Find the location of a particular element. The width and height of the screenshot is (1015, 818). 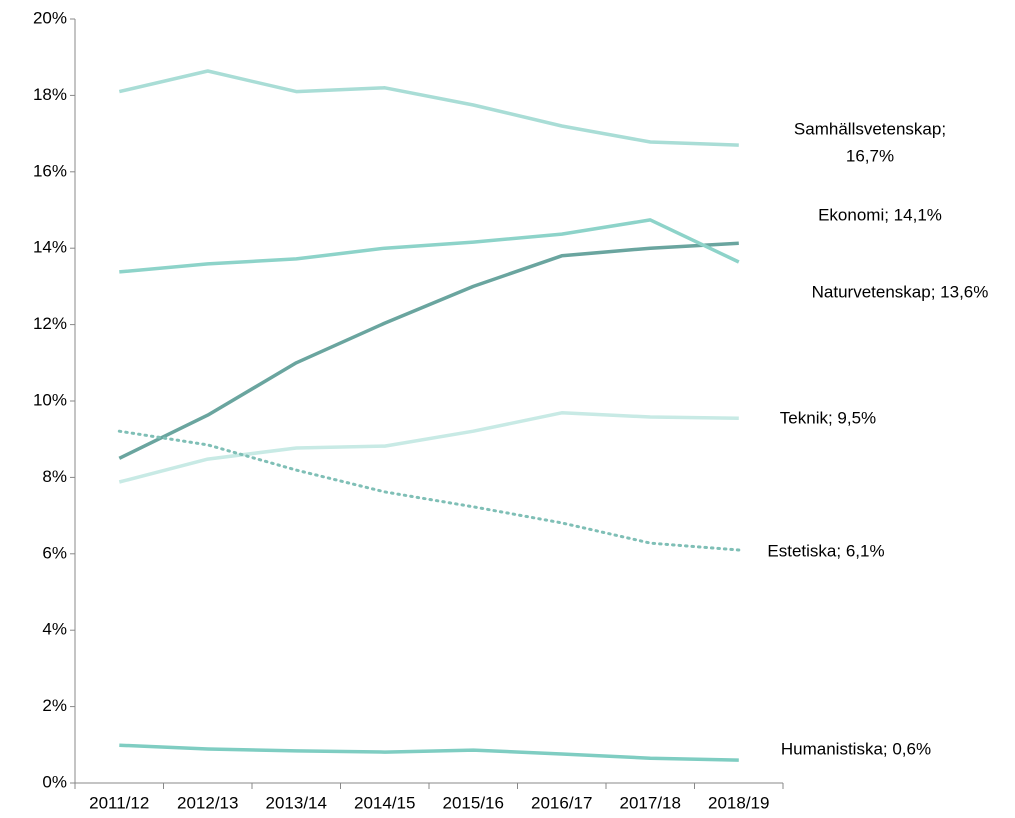

y-tick-label: 10% is located at coordinates (50, 399).